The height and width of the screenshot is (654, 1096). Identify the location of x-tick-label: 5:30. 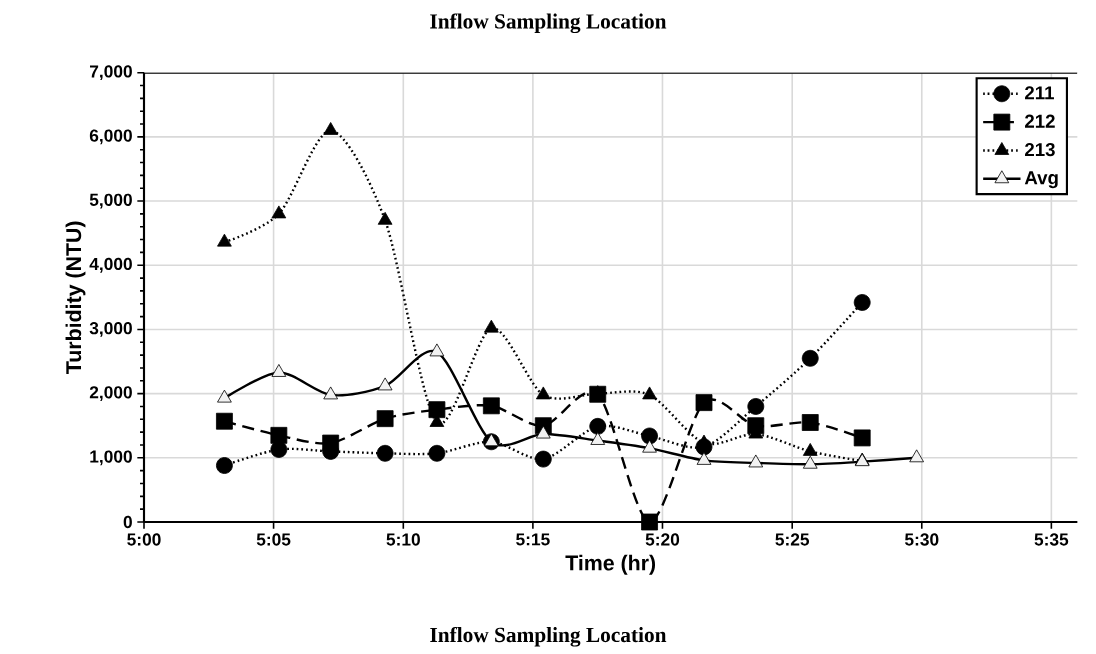
(921, 539).